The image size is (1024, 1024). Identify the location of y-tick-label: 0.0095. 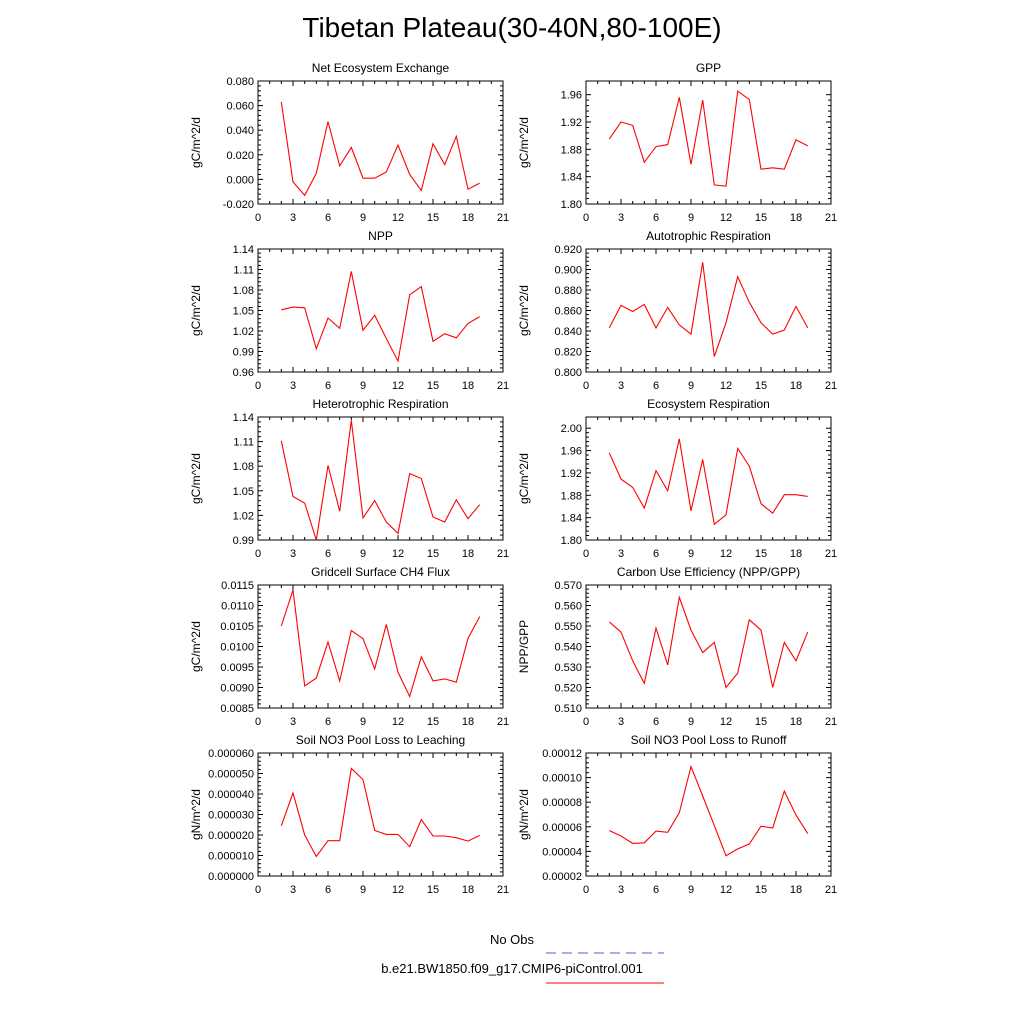
(237, 668).